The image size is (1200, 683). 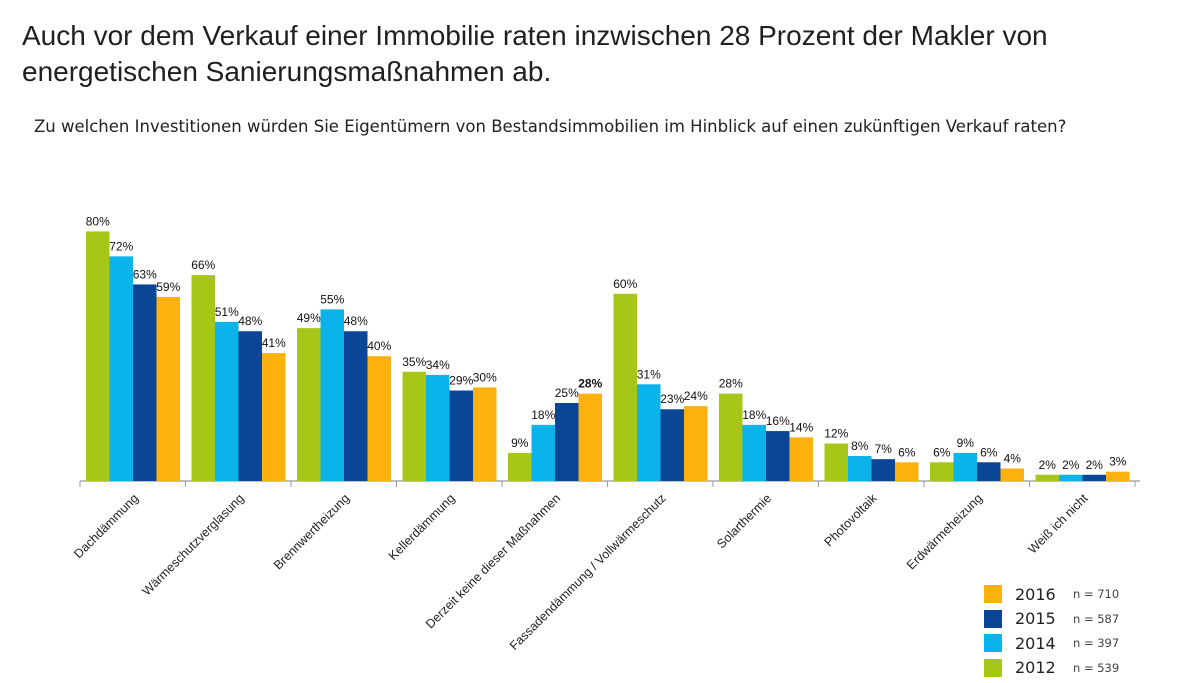 I want to click on data-label: 23%, so click(x=672, y=399).